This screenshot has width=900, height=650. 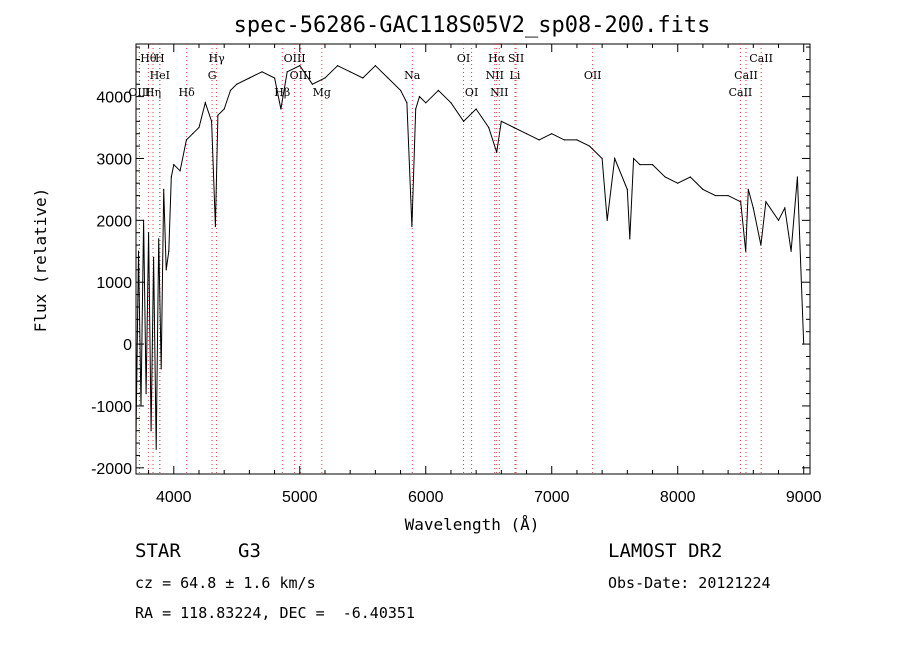 I want to click on y-tick-label: -2000, so click(x=111, y=469).